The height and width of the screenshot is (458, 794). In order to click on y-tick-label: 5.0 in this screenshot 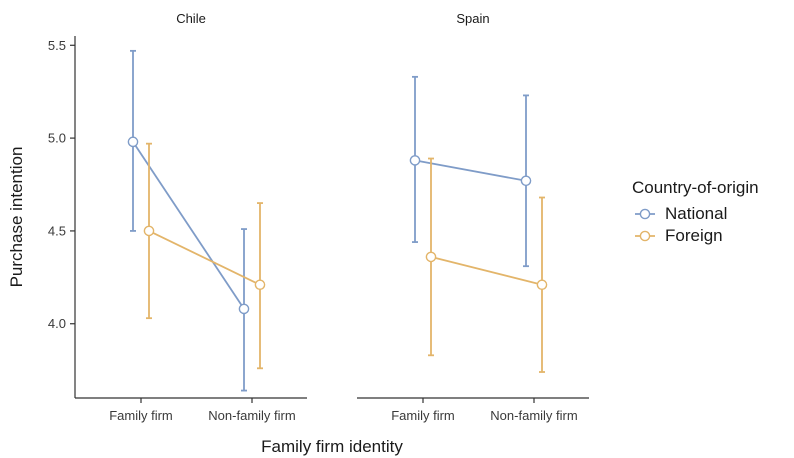, I will do `click(57, 138)`.